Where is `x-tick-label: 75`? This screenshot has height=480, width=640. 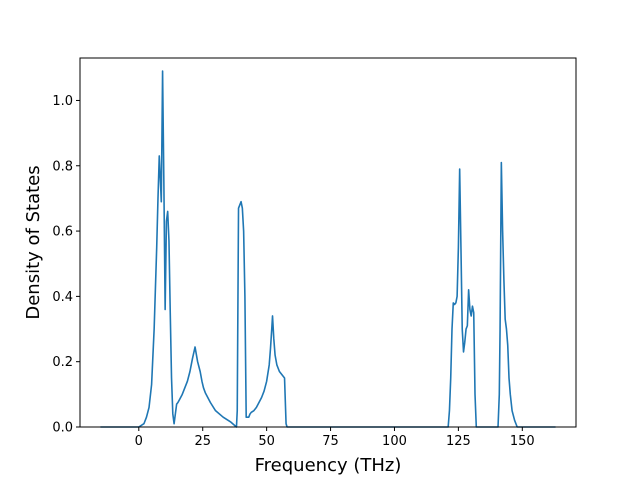 x-tick-label: 75 is located at coordinates (330, 441).